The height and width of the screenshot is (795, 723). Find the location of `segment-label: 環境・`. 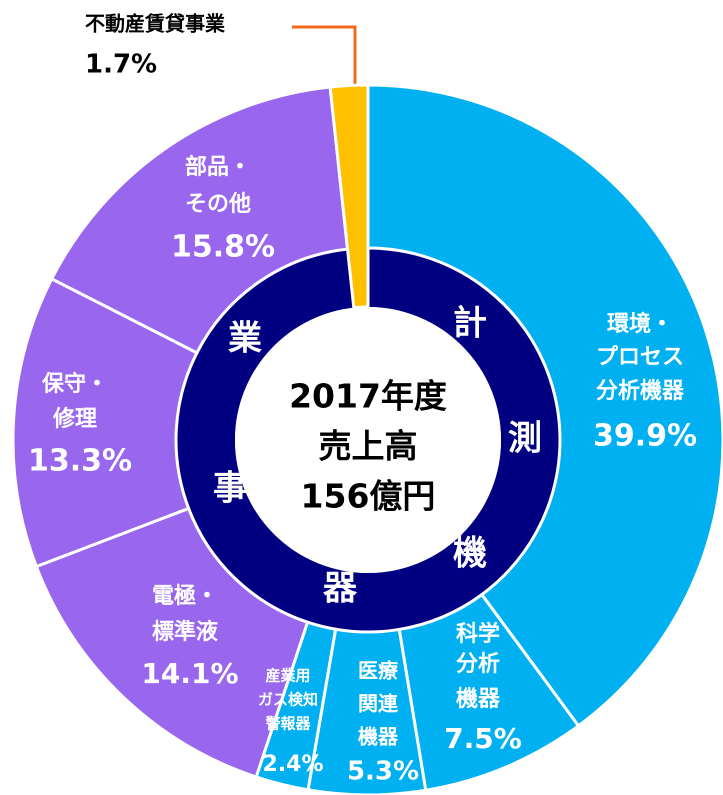

segment-label: 環境・ is located at coordinates (640, 324).